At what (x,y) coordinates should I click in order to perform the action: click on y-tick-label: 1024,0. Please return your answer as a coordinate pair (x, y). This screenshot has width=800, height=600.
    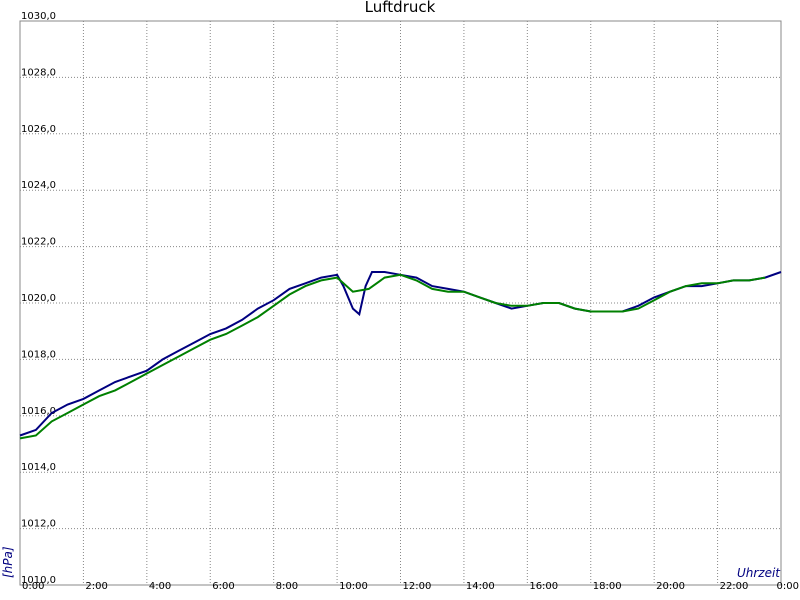
    Looking at the image, I should click on (38, 185).